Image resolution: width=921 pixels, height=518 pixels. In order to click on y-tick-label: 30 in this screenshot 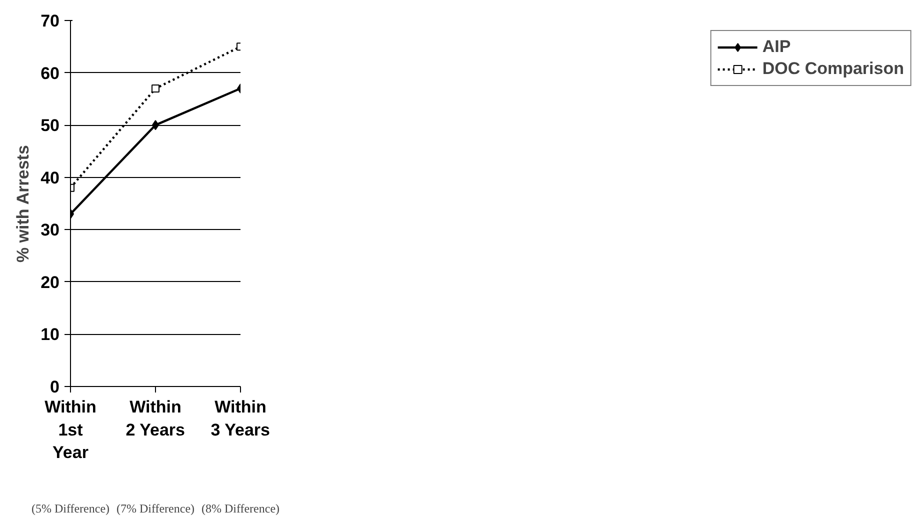, I will do `click(50, 230)`.